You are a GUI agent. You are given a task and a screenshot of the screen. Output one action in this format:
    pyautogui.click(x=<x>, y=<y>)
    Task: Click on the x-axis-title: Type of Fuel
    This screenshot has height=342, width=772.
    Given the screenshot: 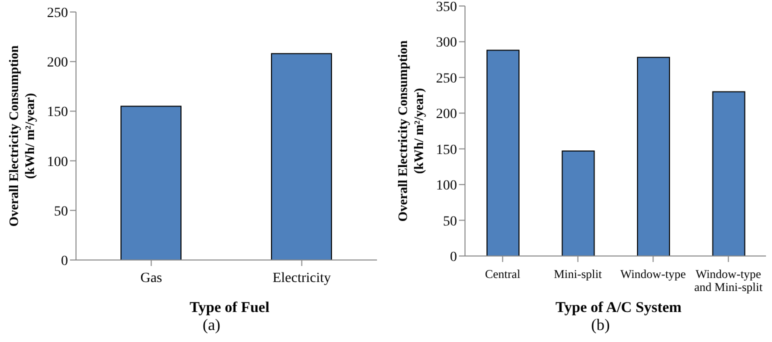 What is the action you would take?
    pyautogui.click(x=229, y=308)
    